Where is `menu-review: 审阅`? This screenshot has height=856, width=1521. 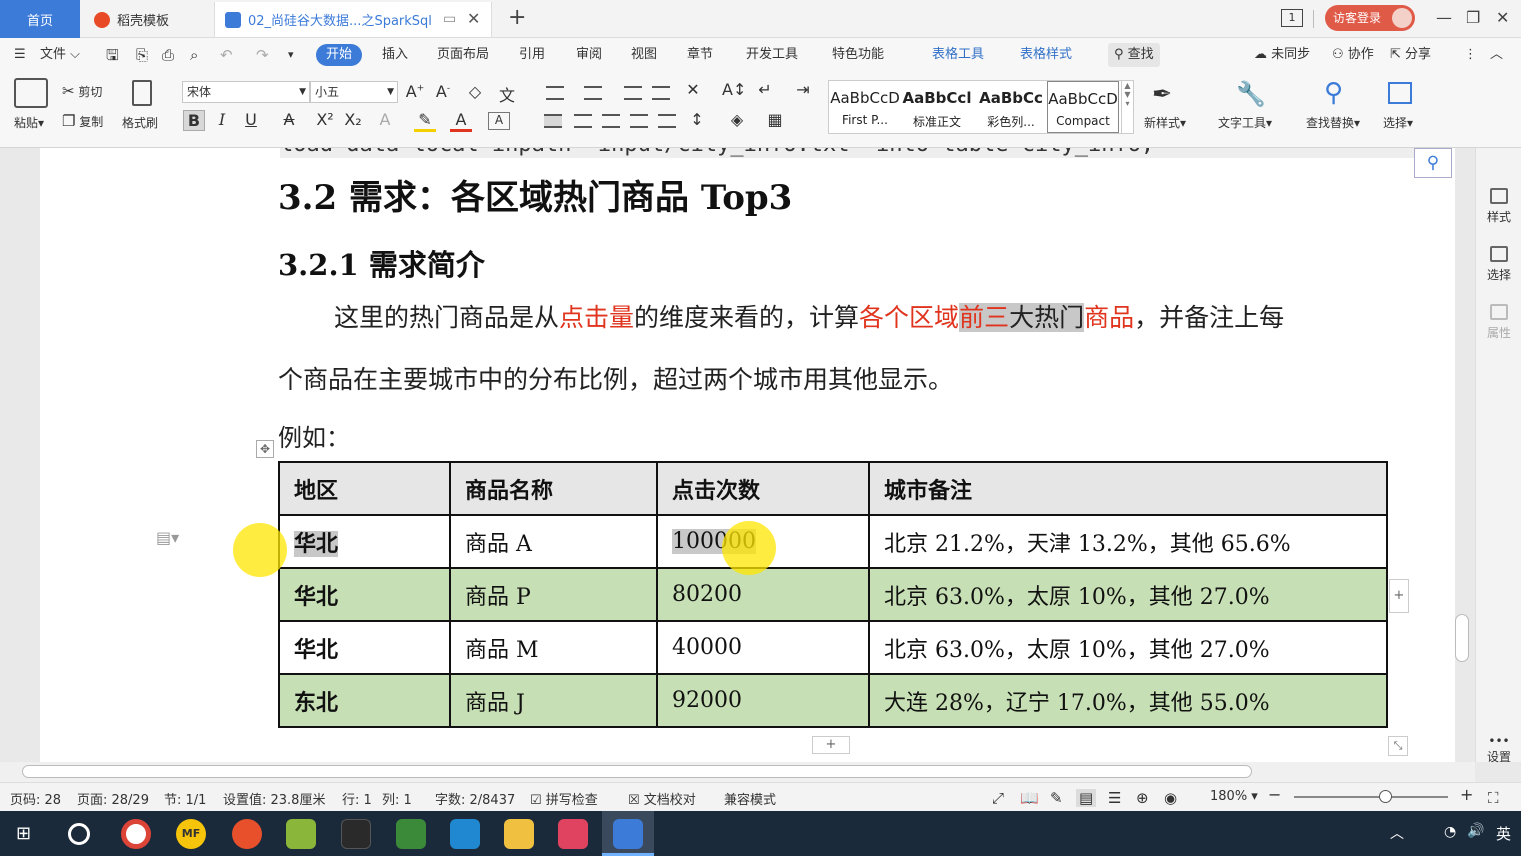
menu-review: 审阅 is located at coordinates (589, 54).